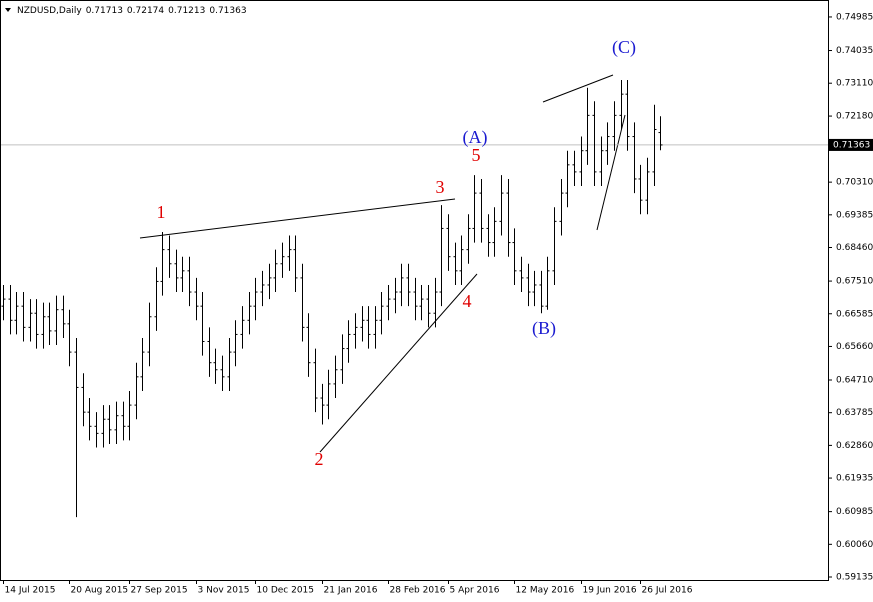  I want to click on y-tick-label: 0.63785, so click(854, 413).